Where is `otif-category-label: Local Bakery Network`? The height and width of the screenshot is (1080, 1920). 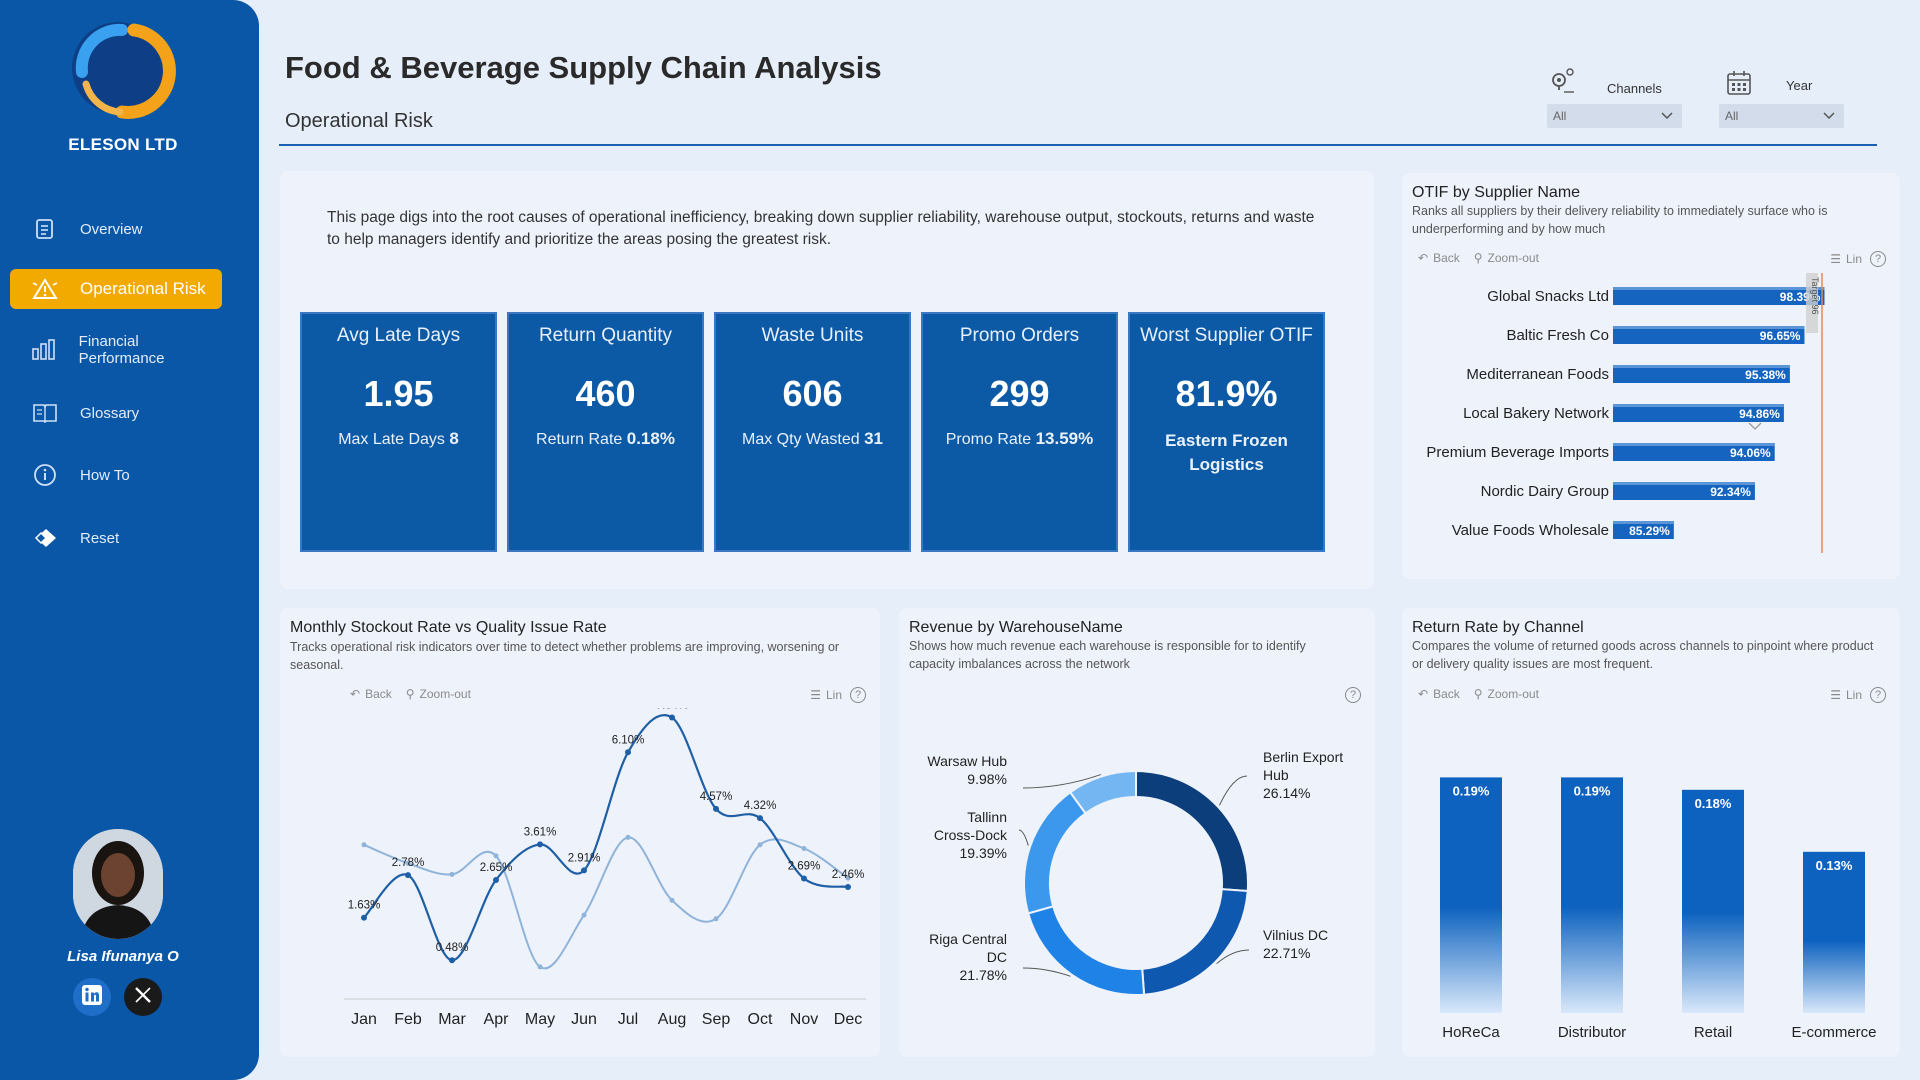
otif-category-label: Local Bakery Network is located at coordinates (1536, 413).